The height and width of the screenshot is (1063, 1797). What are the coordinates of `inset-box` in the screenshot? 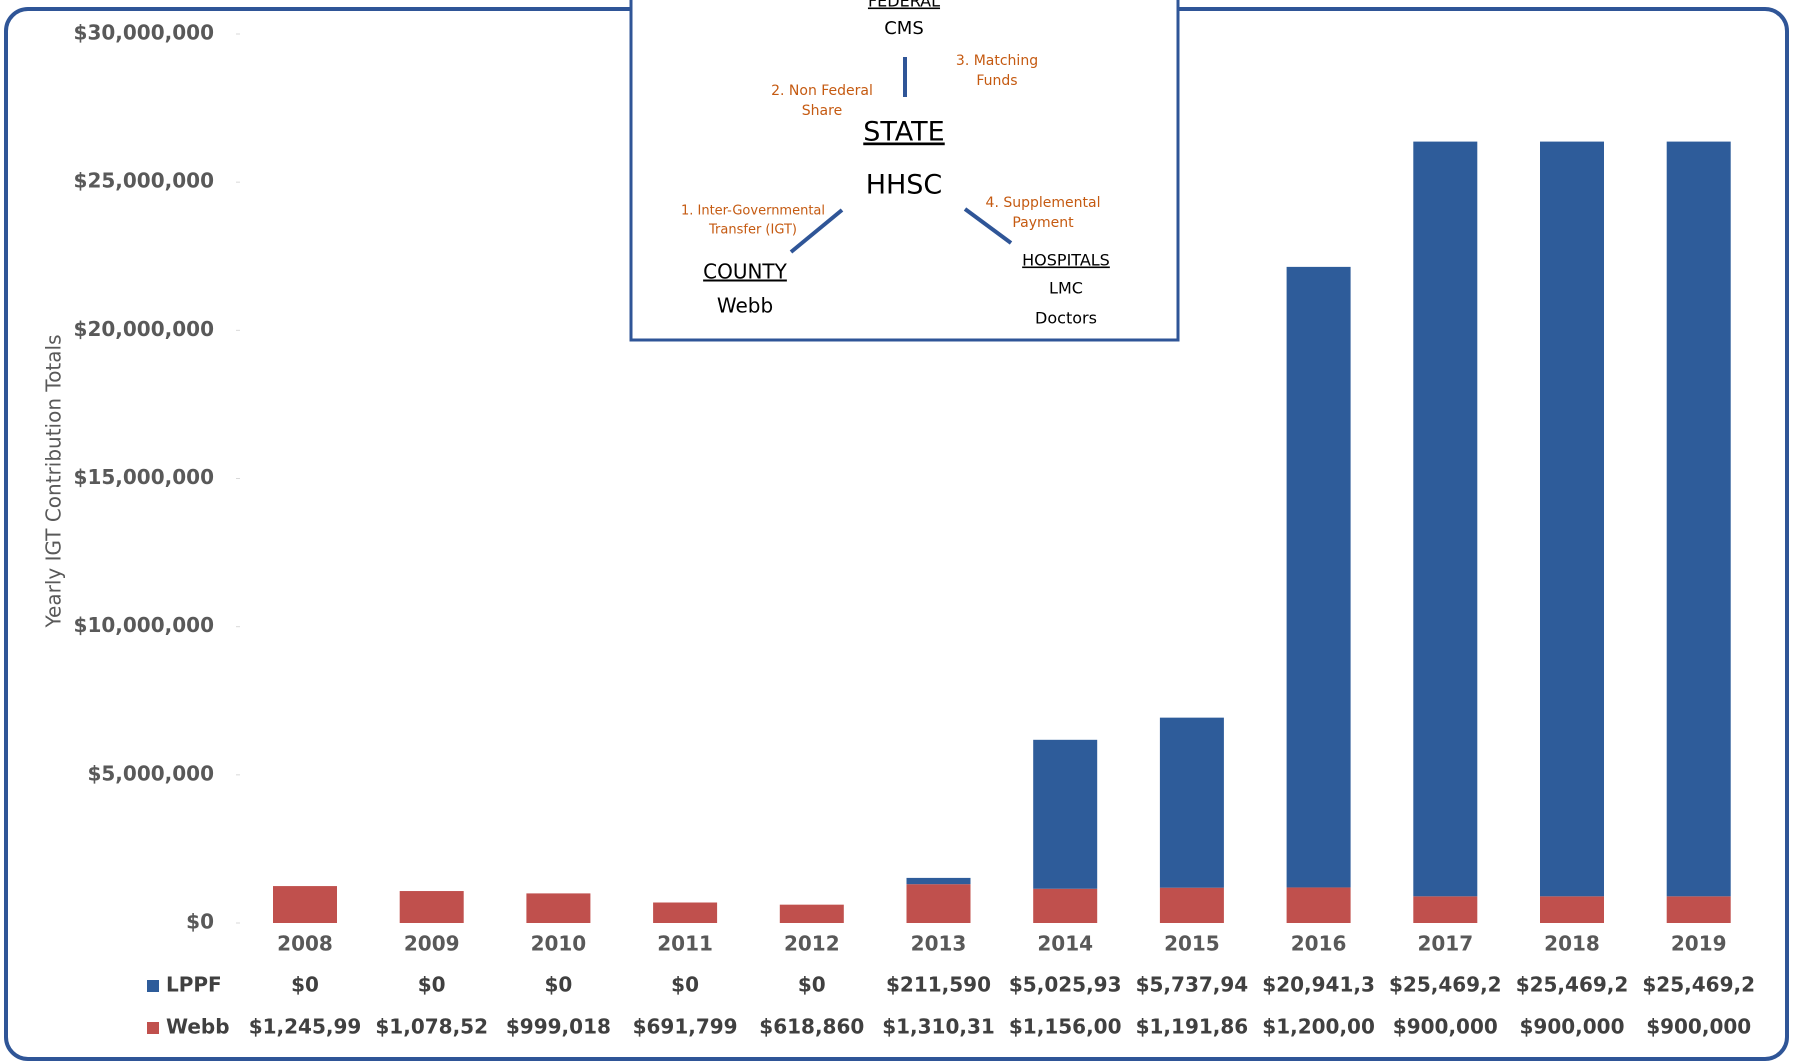 It's located at (904, 171).